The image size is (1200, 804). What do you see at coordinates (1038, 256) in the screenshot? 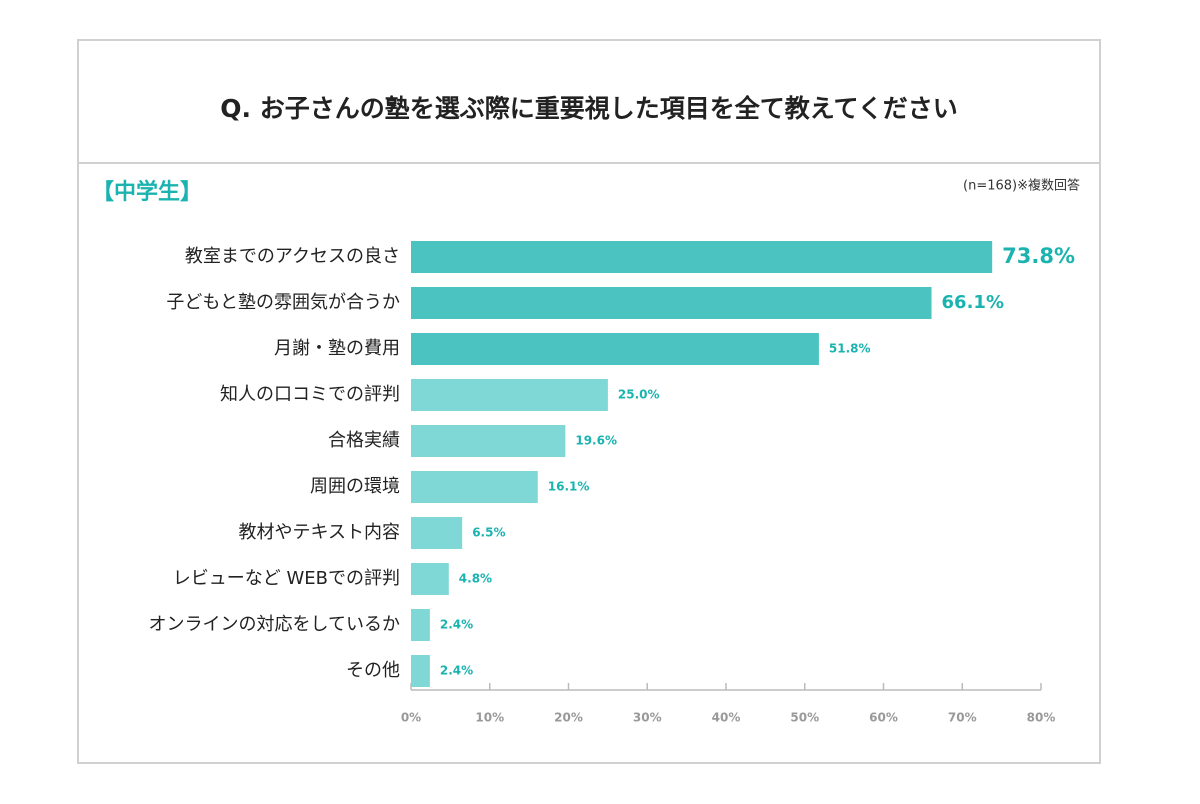
I see `value-label: 73.8%` at bounding box center [1038, 256].